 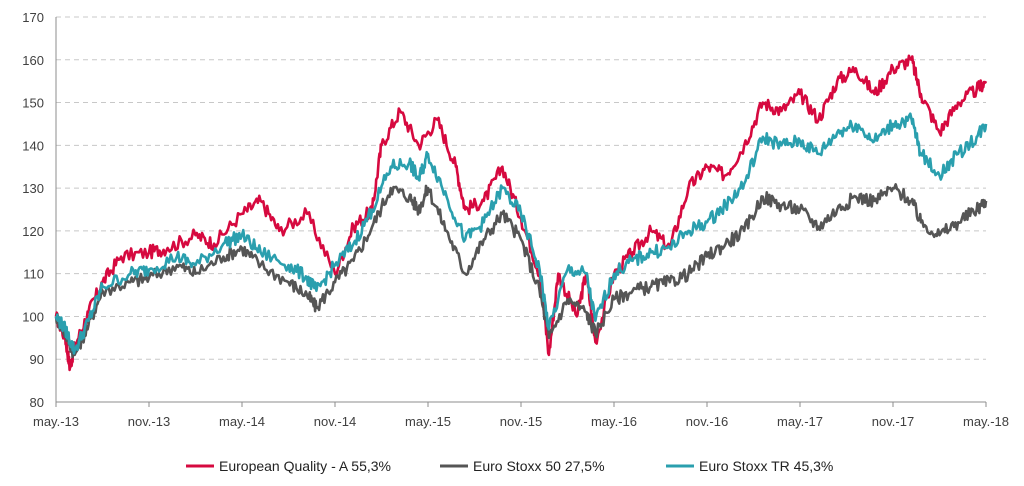 I want to click on x-tick-label: nov.-16, so click(x=707, y=421).